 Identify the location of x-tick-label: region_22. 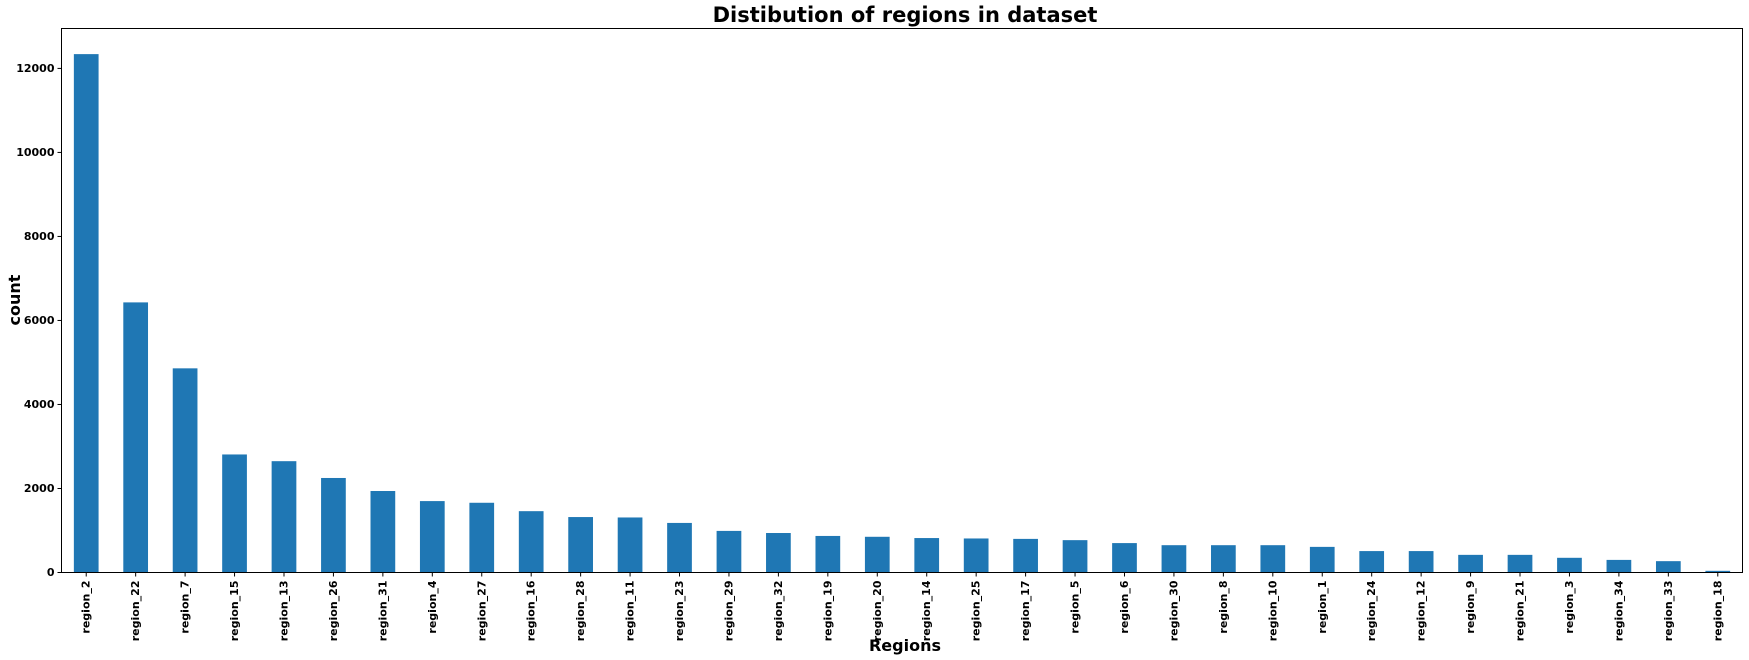
(135, 611).